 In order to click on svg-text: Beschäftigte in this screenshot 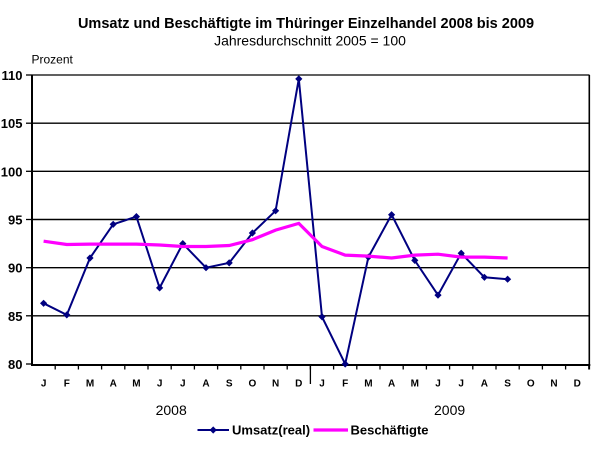, I will do `click(390, 430)`.